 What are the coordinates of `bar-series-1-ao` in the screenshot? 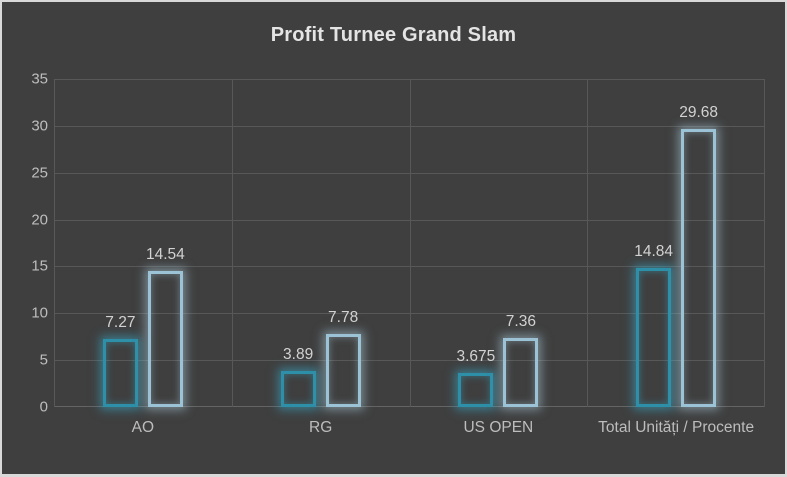 It's located at (120, 373).